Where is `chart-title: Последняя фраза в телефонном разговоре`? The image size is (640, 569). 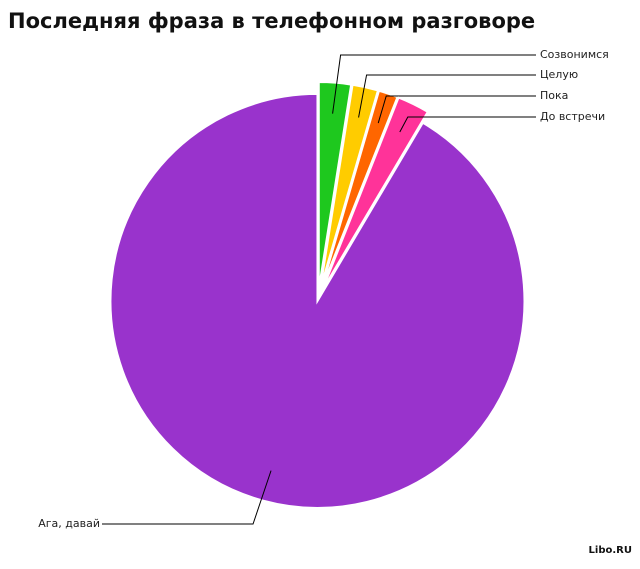
chart-title: Последняя фраза в телефонном разговоре is located at coordinates (271, 21).